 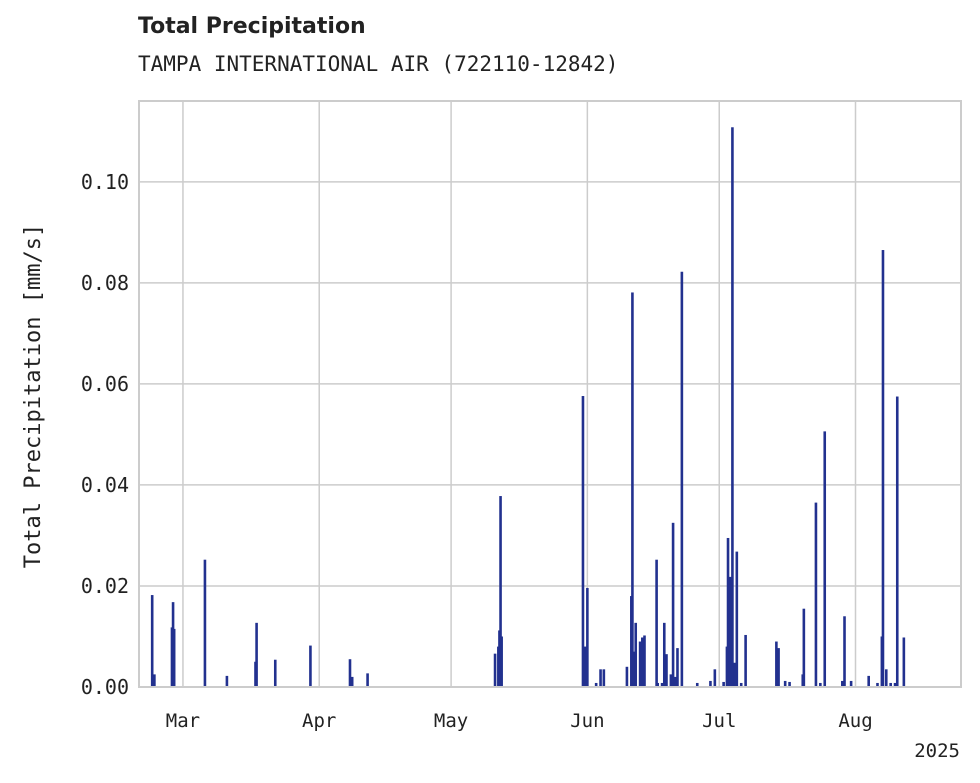 I want to click on y-tick-label: 0.06, so click(x=105, y=384).